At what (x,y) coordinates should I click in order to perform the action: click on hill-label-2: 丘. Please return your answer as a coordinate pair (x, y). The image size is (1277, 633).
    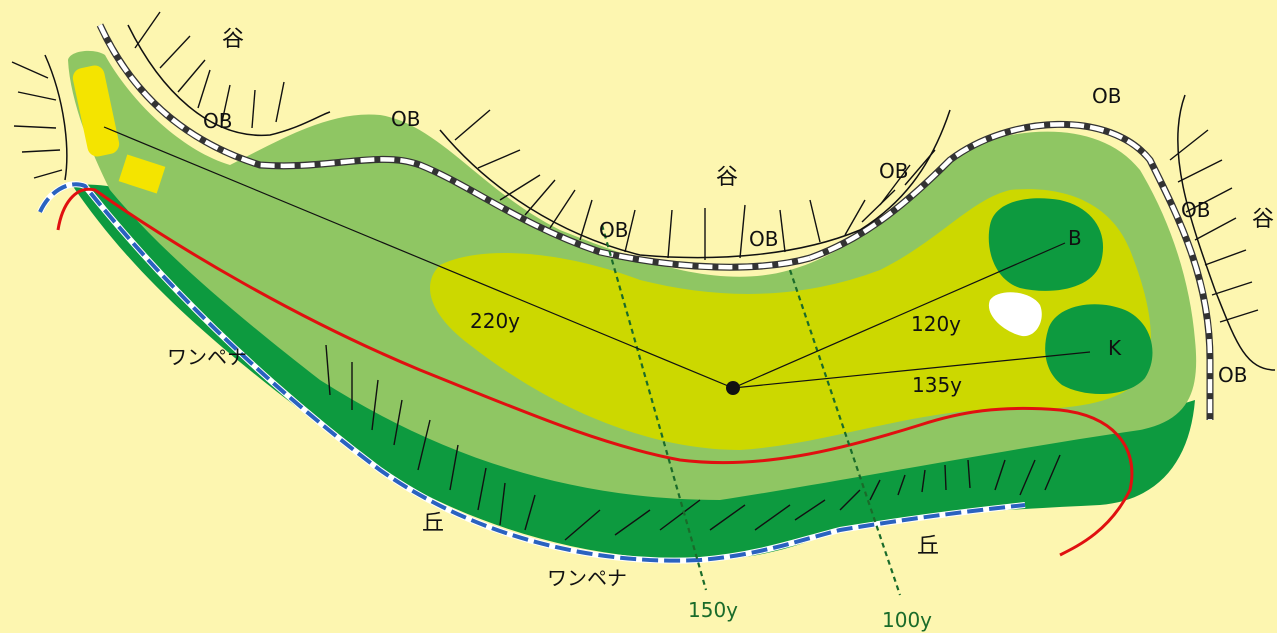
    Looking at the image, I should click on (928, 546).